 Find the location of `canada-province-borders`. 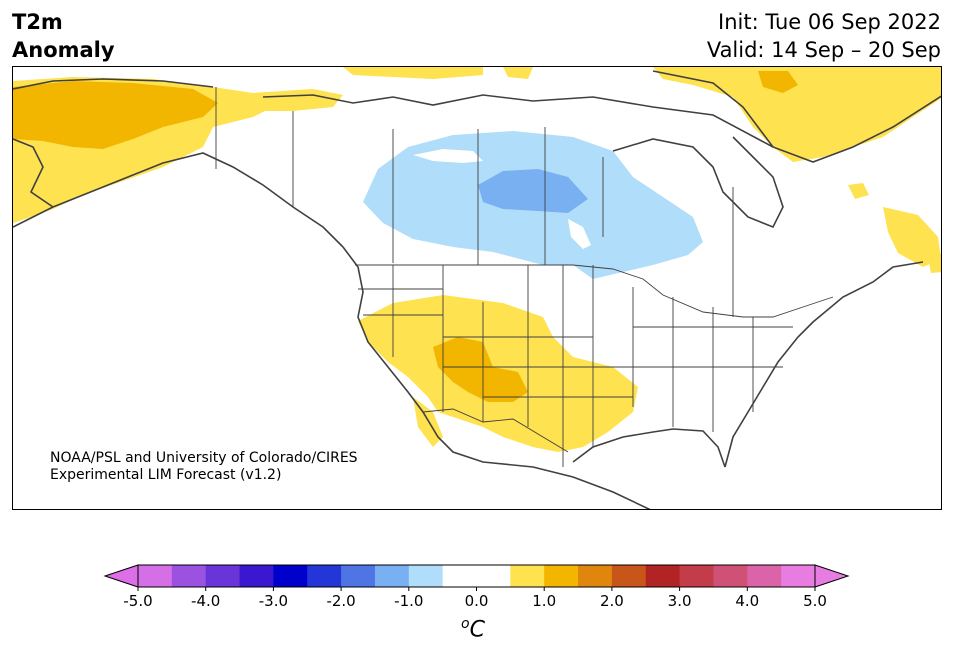

canada-province-borders is located at coordinates (513, 214).